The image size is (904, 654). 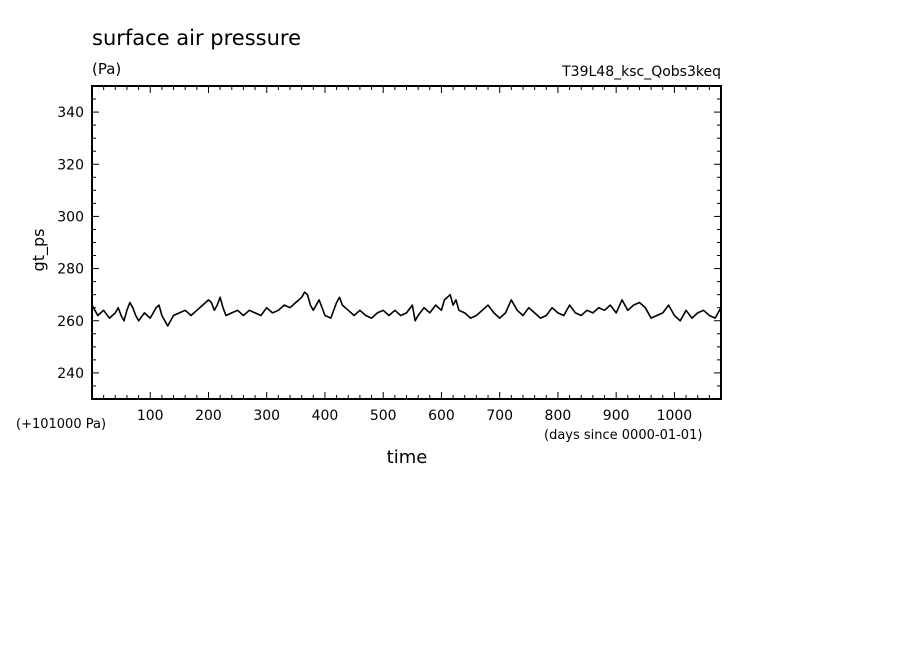 I want to click on x-tick-label: 700, so click(x=499, y=416).